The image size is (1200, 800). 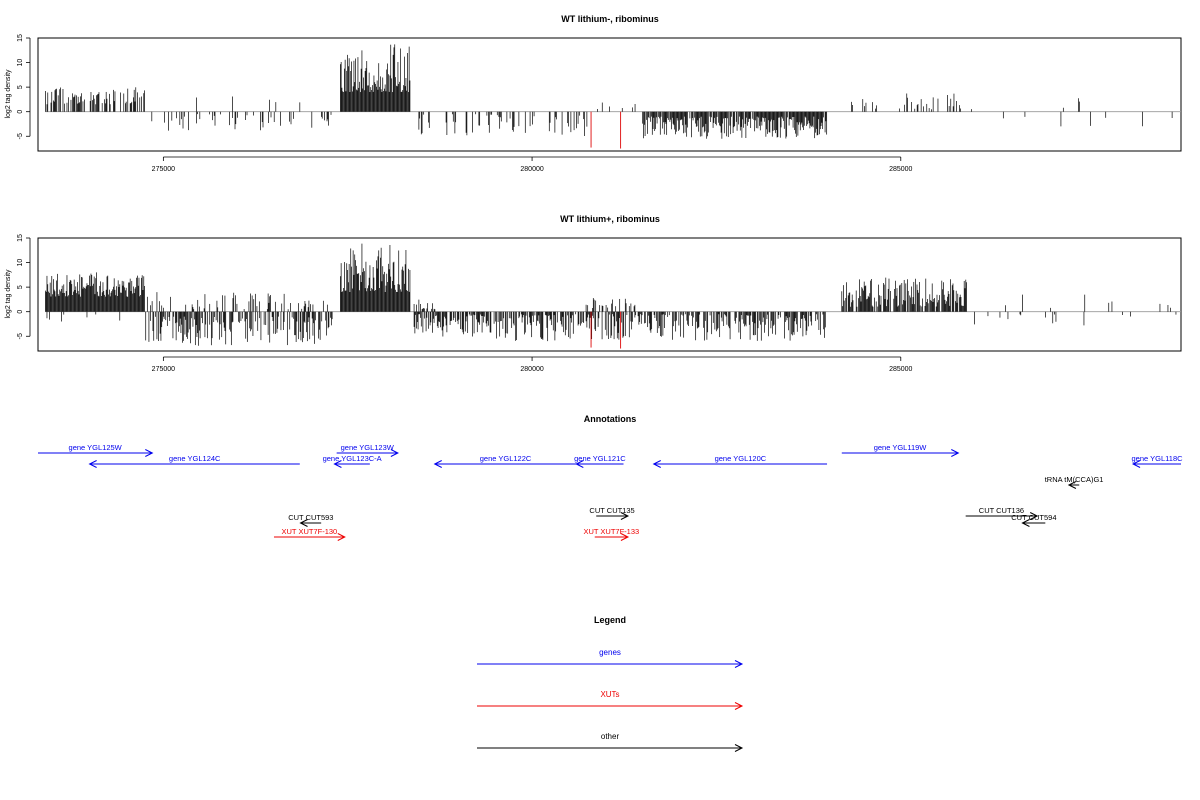 I want to click on annotation-feature: XUT XUT7F-133, so click(x=611, y=534).